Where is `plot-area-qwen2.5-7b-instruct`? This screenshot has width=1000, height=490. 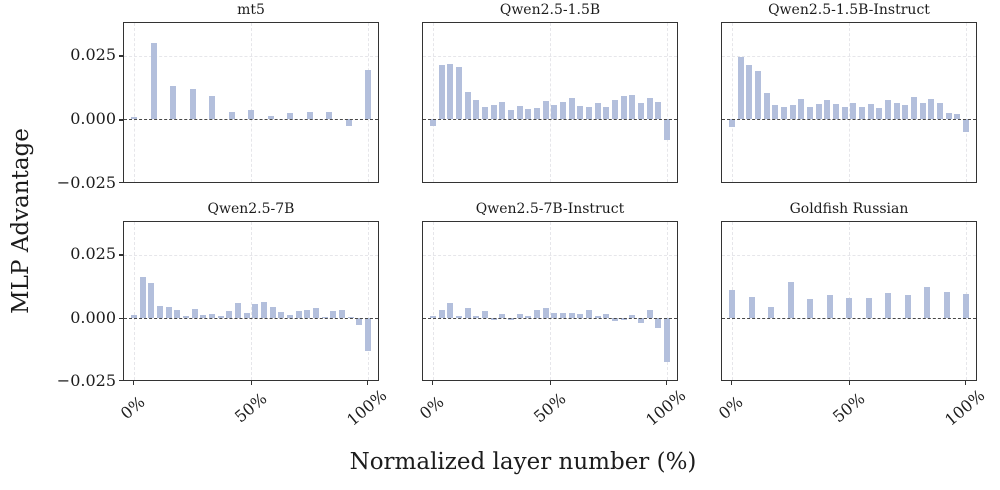 plot-area-qwen2.5-7b-instruct is located at coordinates (550, 301).